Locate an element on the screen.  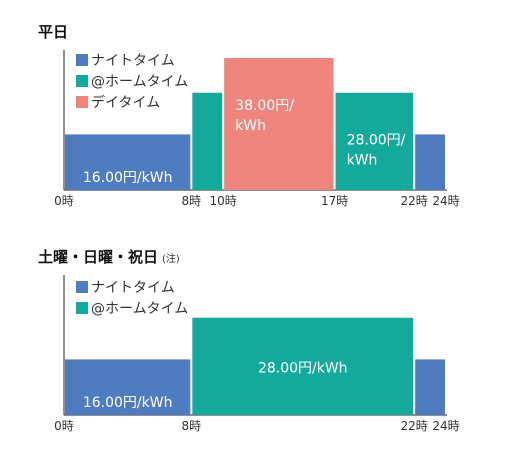
x-tick-label: 10時 is located at coordinates (223, 201).